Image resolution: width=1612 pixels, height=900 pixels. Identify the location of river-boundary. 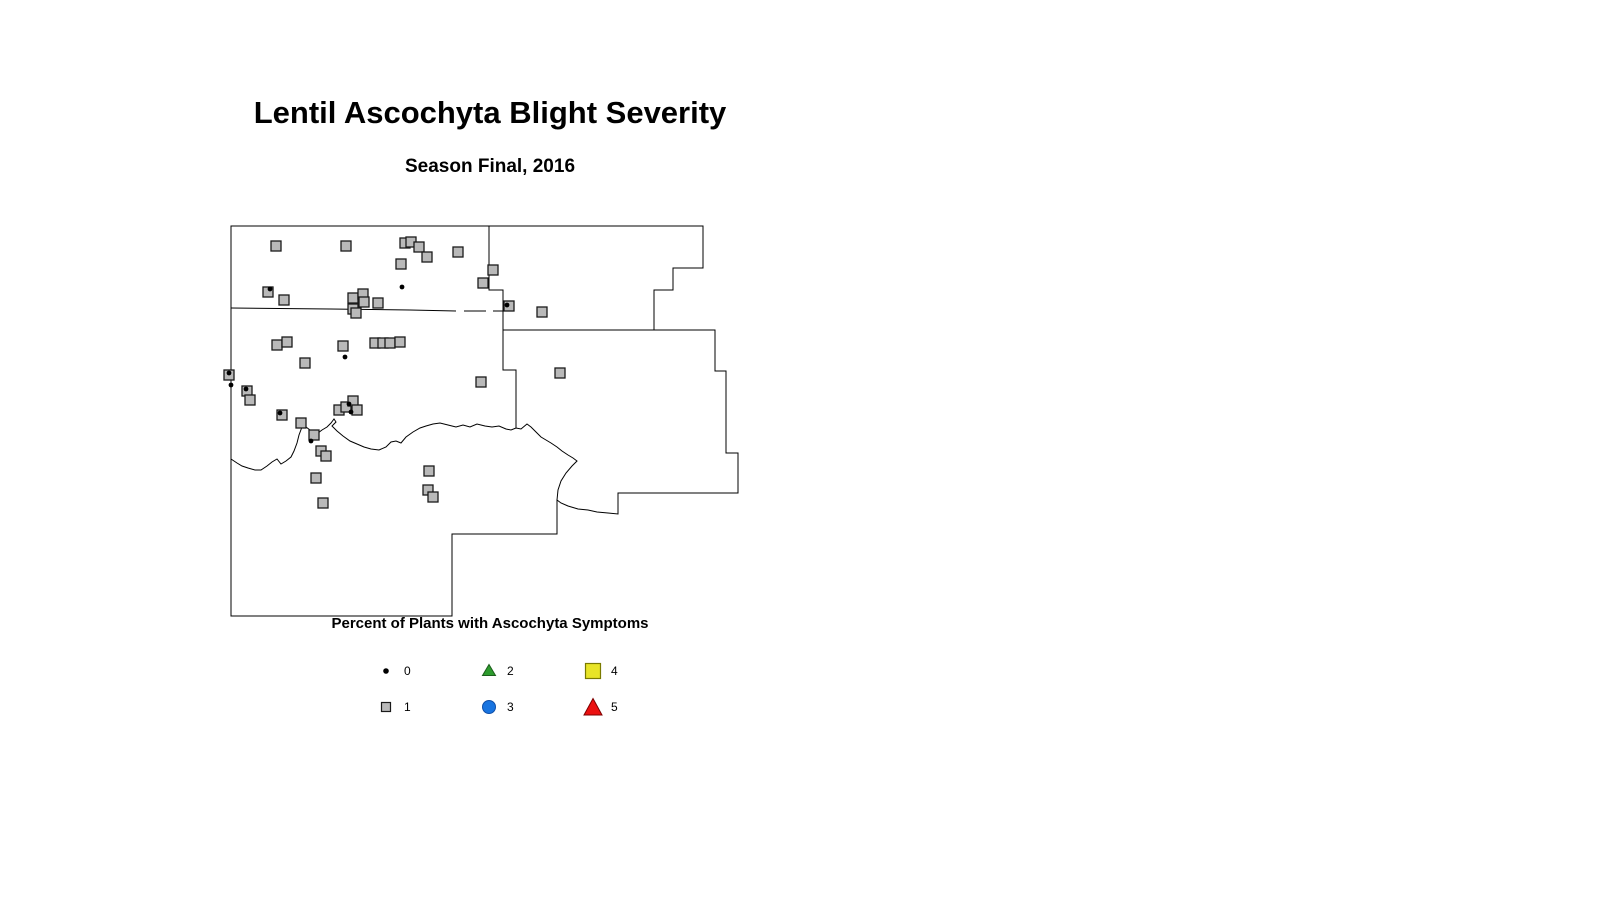
(404, 459).